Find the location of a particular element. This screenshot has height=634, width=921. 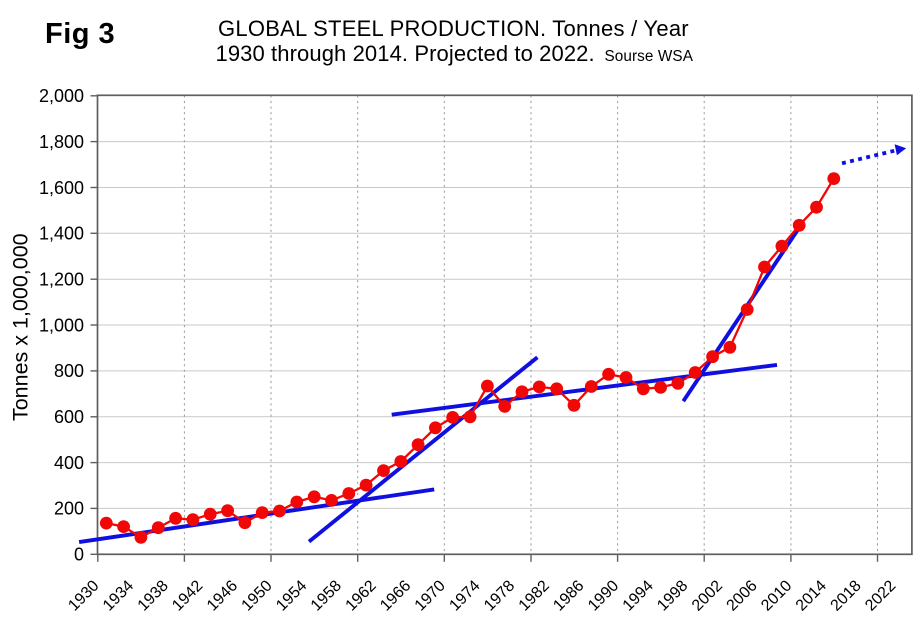

svg-text: 200 is located at coordinates (69, 509).